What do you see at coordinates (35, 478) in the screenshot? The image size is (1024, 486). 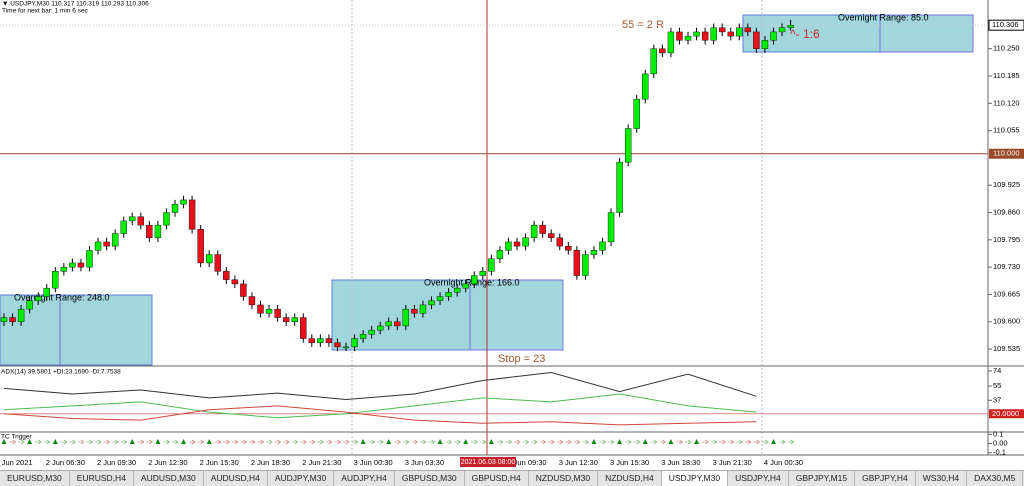 I see `symbol-tab: EURUSD,M30` at bounding box center [35, 478].